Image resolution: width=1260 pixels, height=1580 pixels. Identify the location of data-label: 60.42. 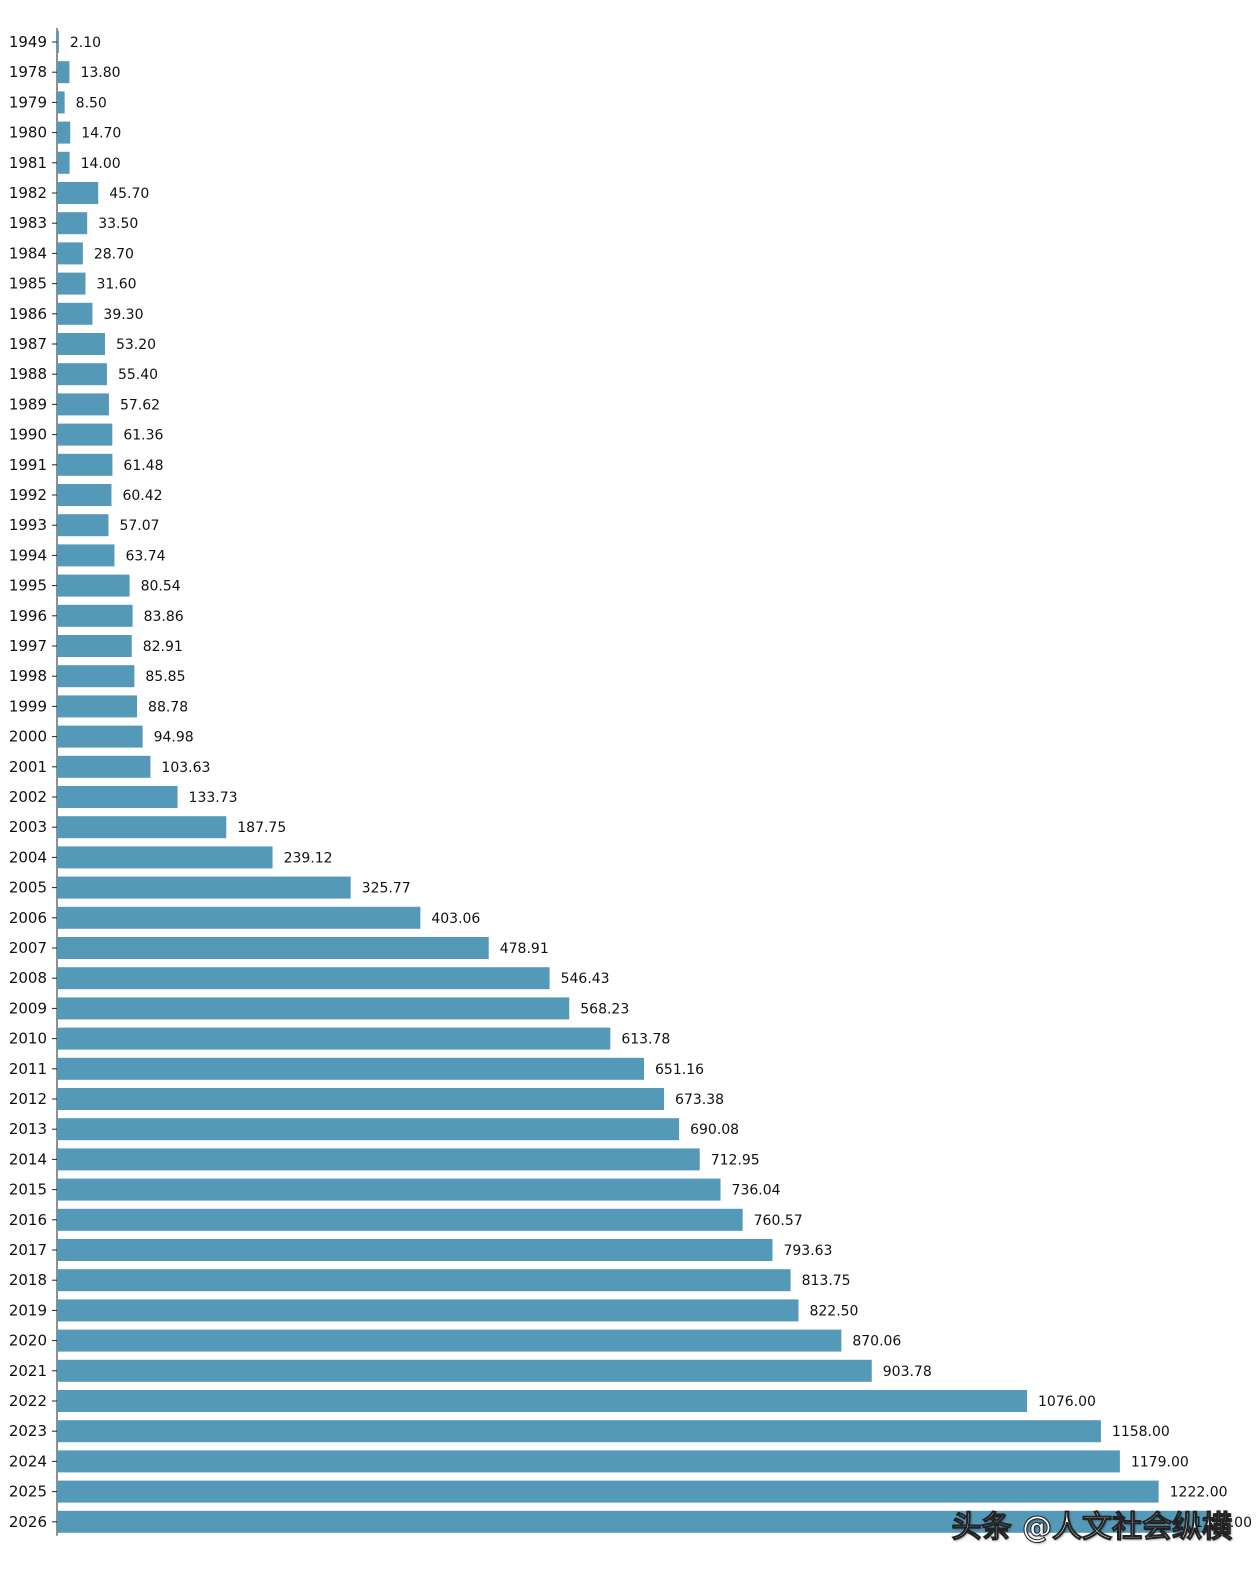
(142, 496).